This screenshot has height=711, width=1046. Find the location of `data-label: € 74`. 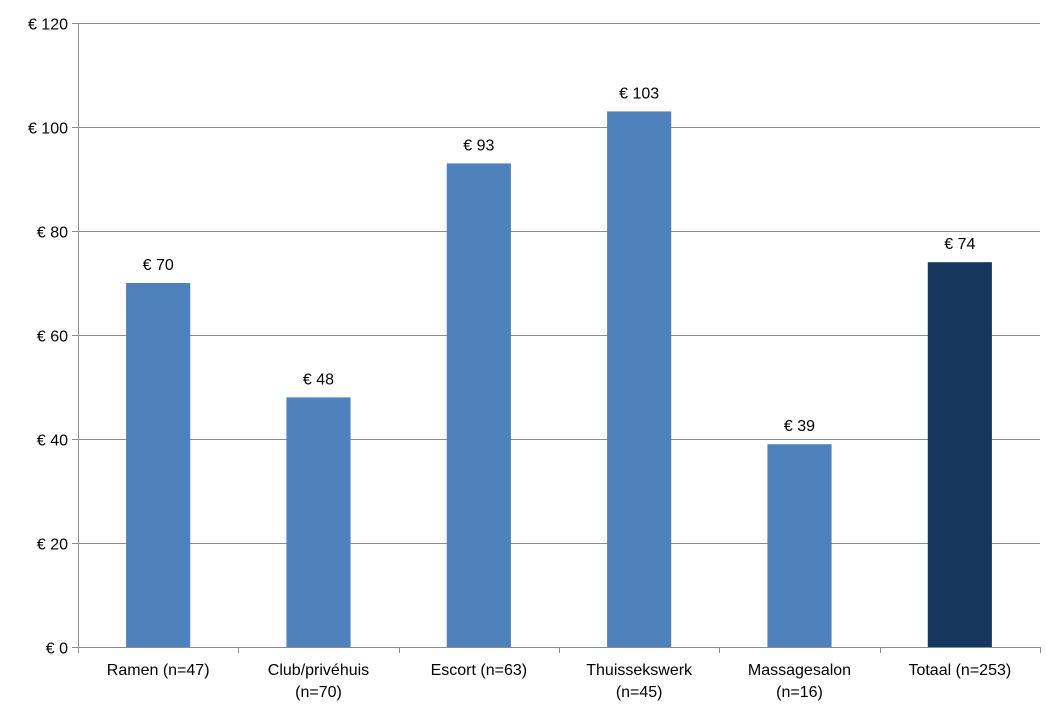

data-label: € 74 is located at coordinates (959, 244).